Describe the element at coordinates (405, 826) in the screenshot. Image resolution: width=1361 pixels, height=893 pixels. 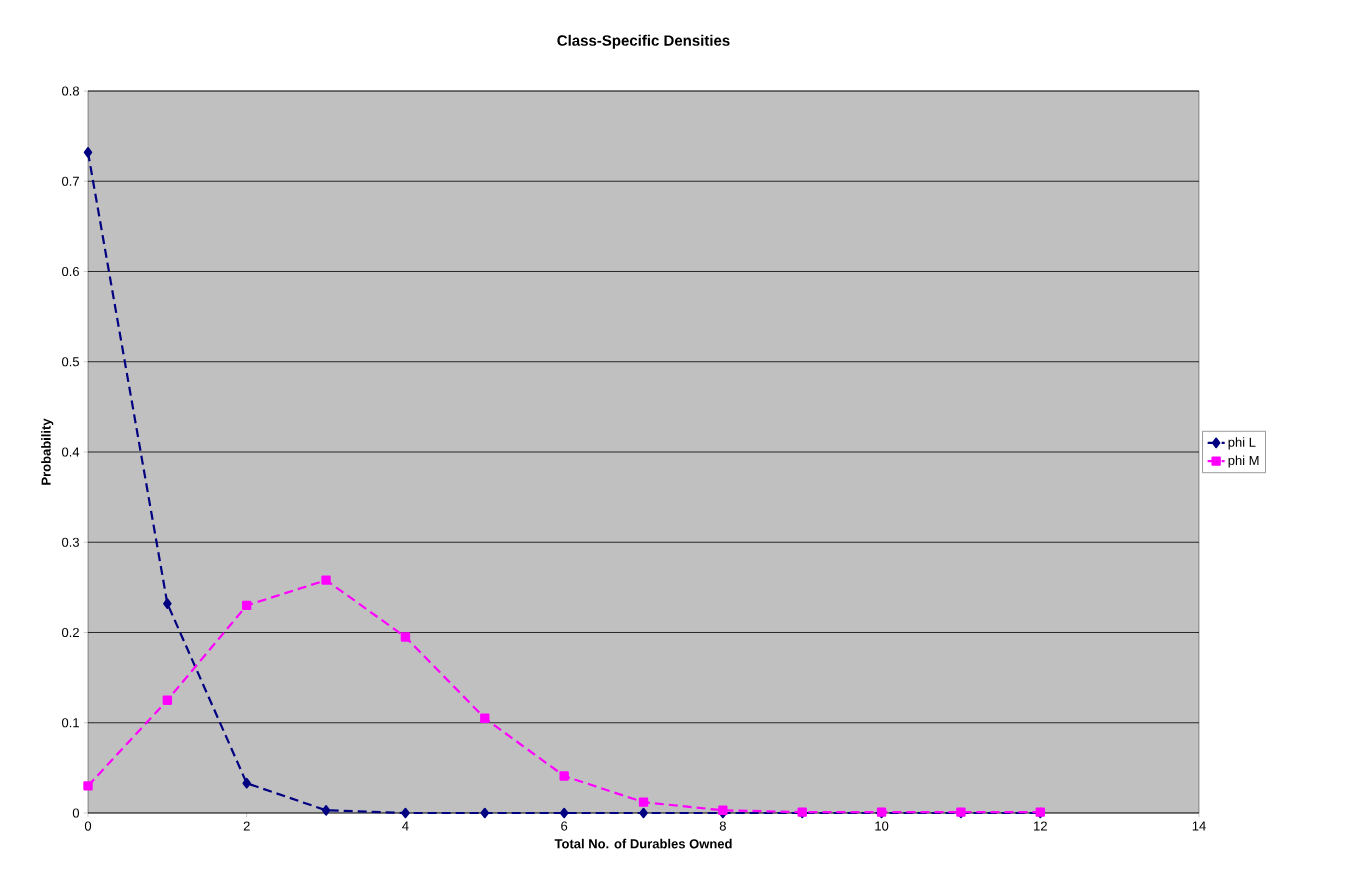
I see `x-tick-label: 4` at that location.